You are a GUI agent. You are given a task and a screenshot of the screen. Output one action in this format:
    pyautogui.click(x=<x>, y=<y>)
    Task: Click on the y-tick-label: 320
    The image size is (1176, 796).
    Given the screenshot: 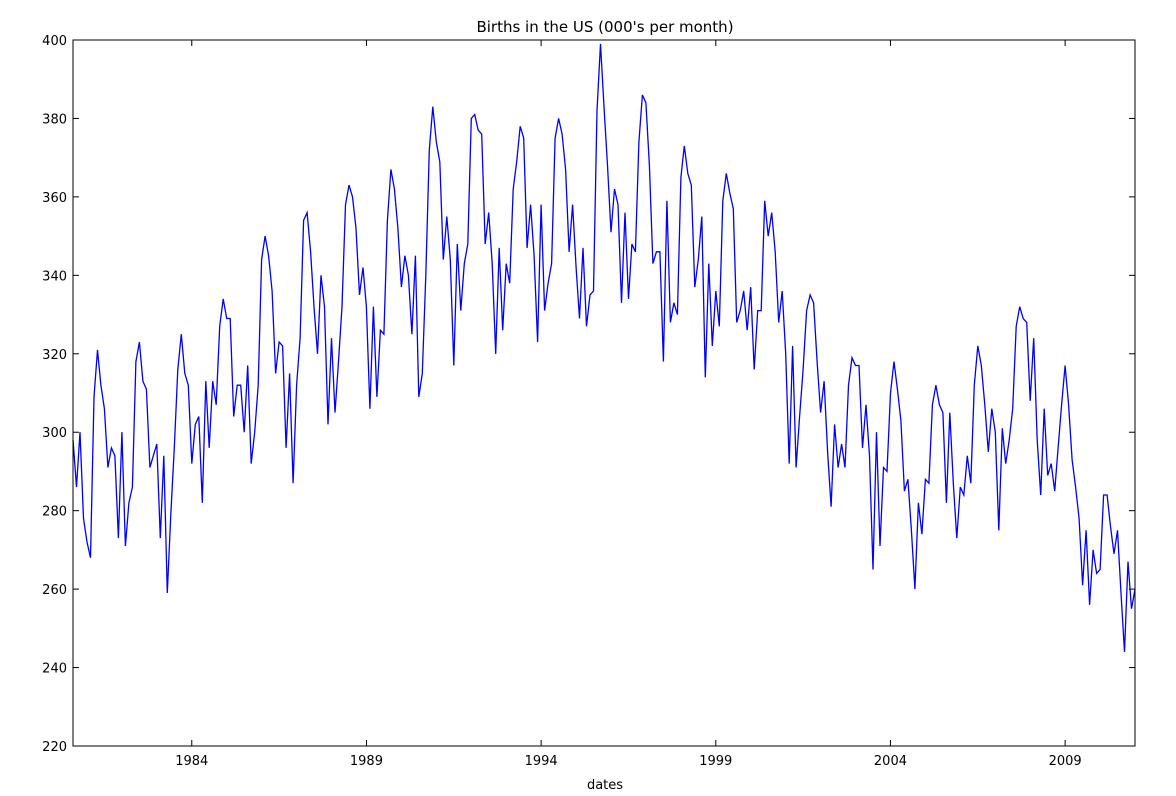 What is the action you would take?
    pyautogui.click(x=54, y=355)
    